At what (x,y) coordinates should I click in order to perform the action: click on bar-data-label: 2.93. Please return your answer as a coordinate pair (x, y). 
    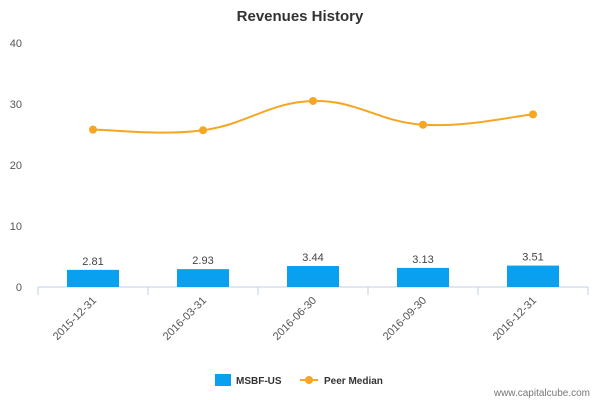
    Looking at the image, I should click on (202, 261).